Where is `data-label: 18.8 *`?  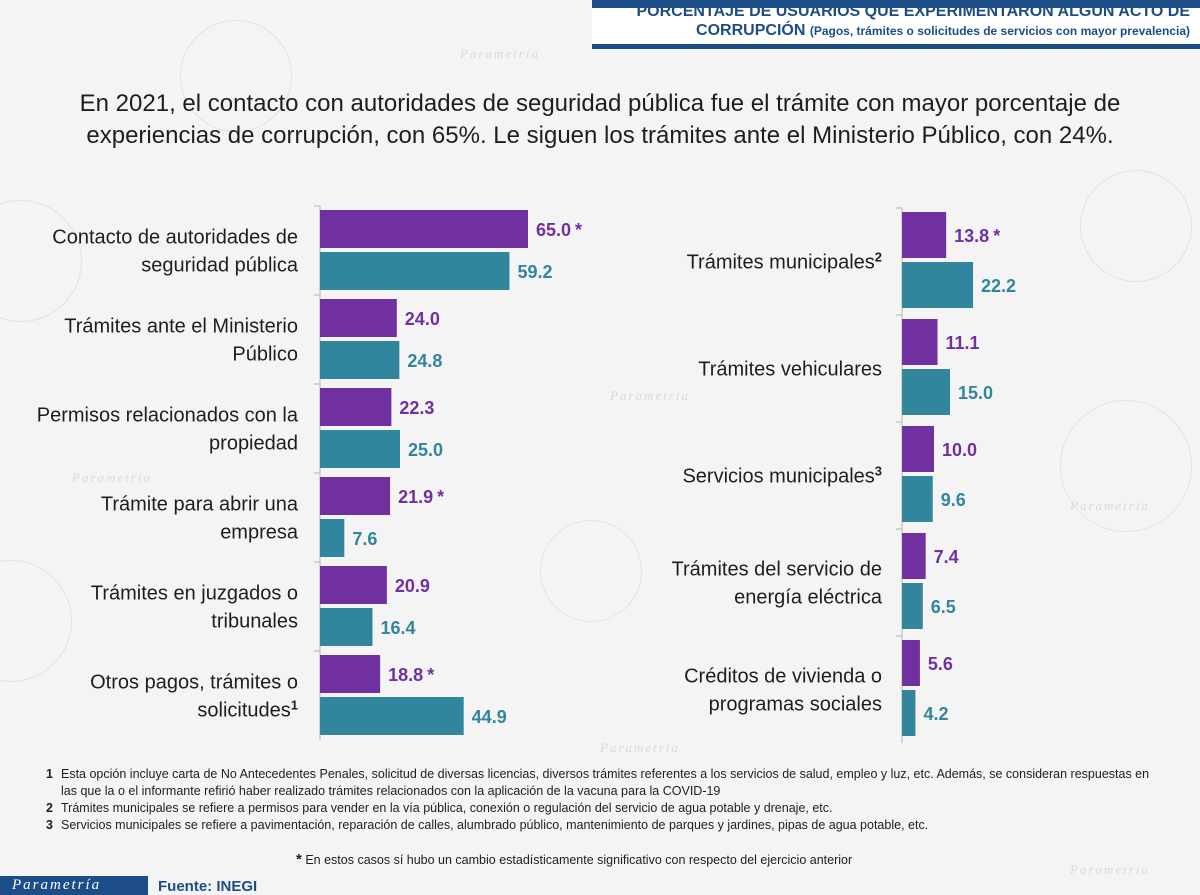
data-label: 18.8 * is located at coordinates (411, 675).